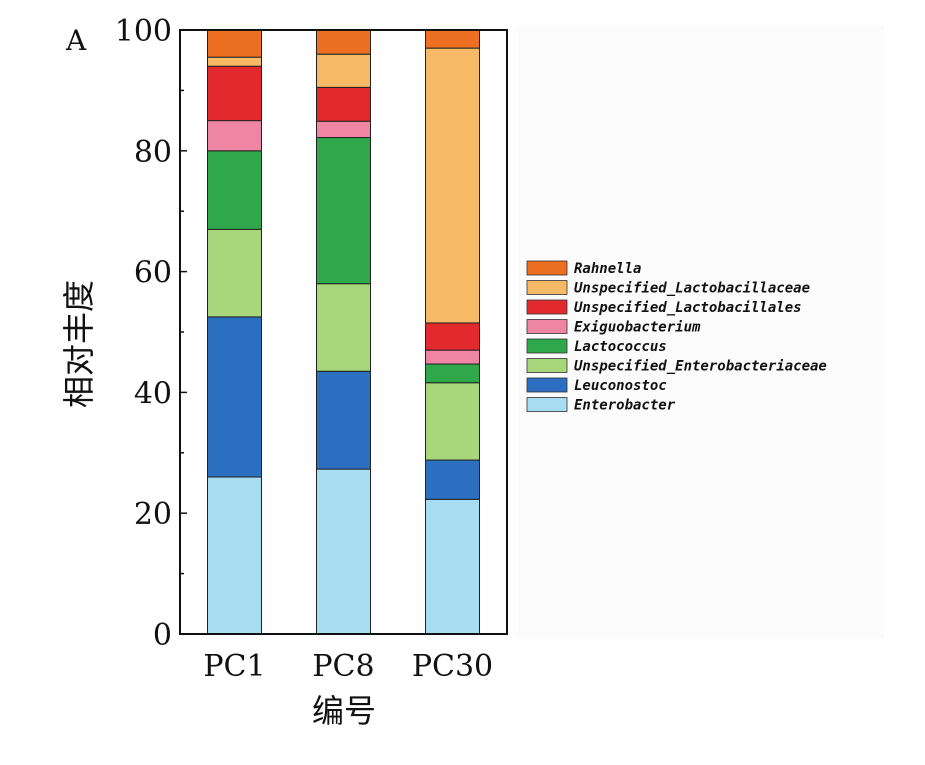 This screenshot has height=765, width=925. Describe the element at coordinates (234, 666) in the screenshot. I see `x-category-label: PC1` at that location.